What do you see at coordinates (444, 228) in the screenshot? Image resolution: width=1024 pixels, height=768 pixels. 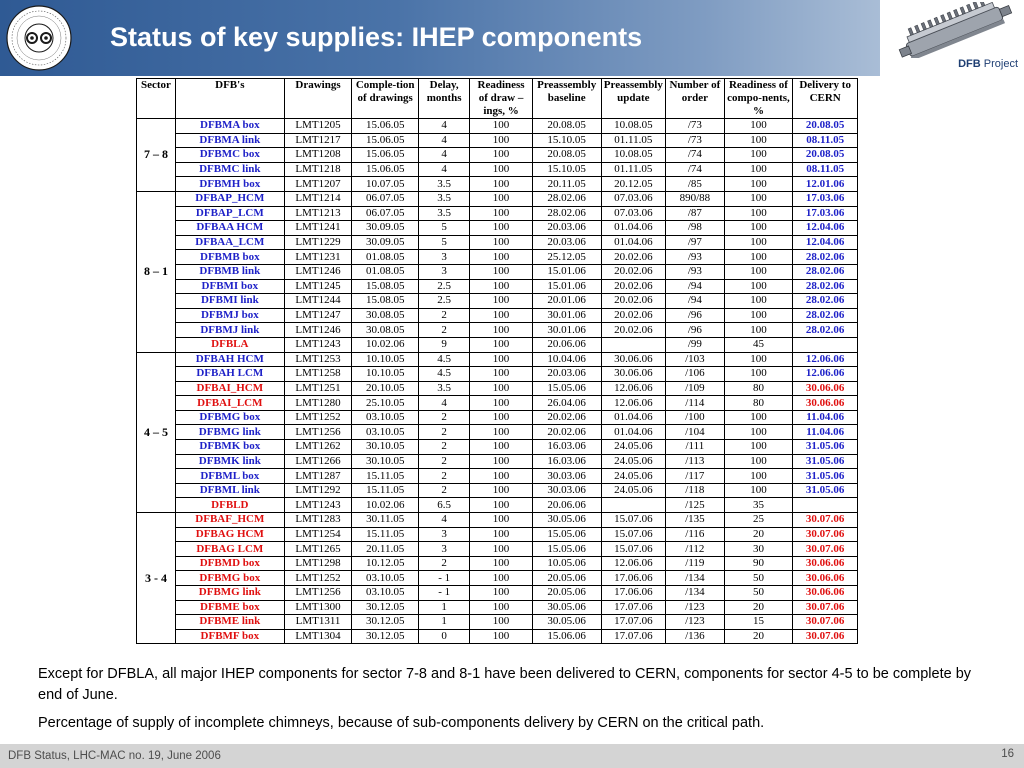 I see `delay-months: 5` at bounding box center [444, 228].